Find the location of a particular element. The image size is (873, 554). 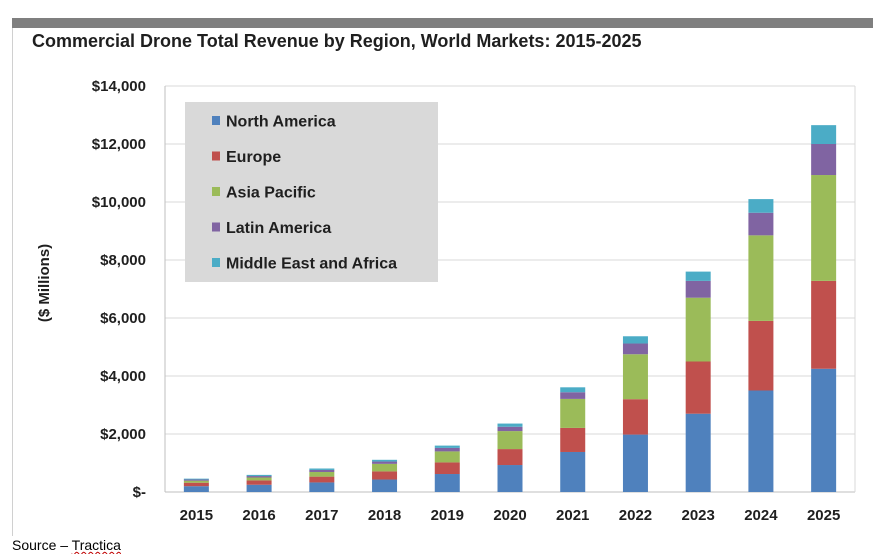

y-tick-label: $6,000 is located at coordinates (123, 318).